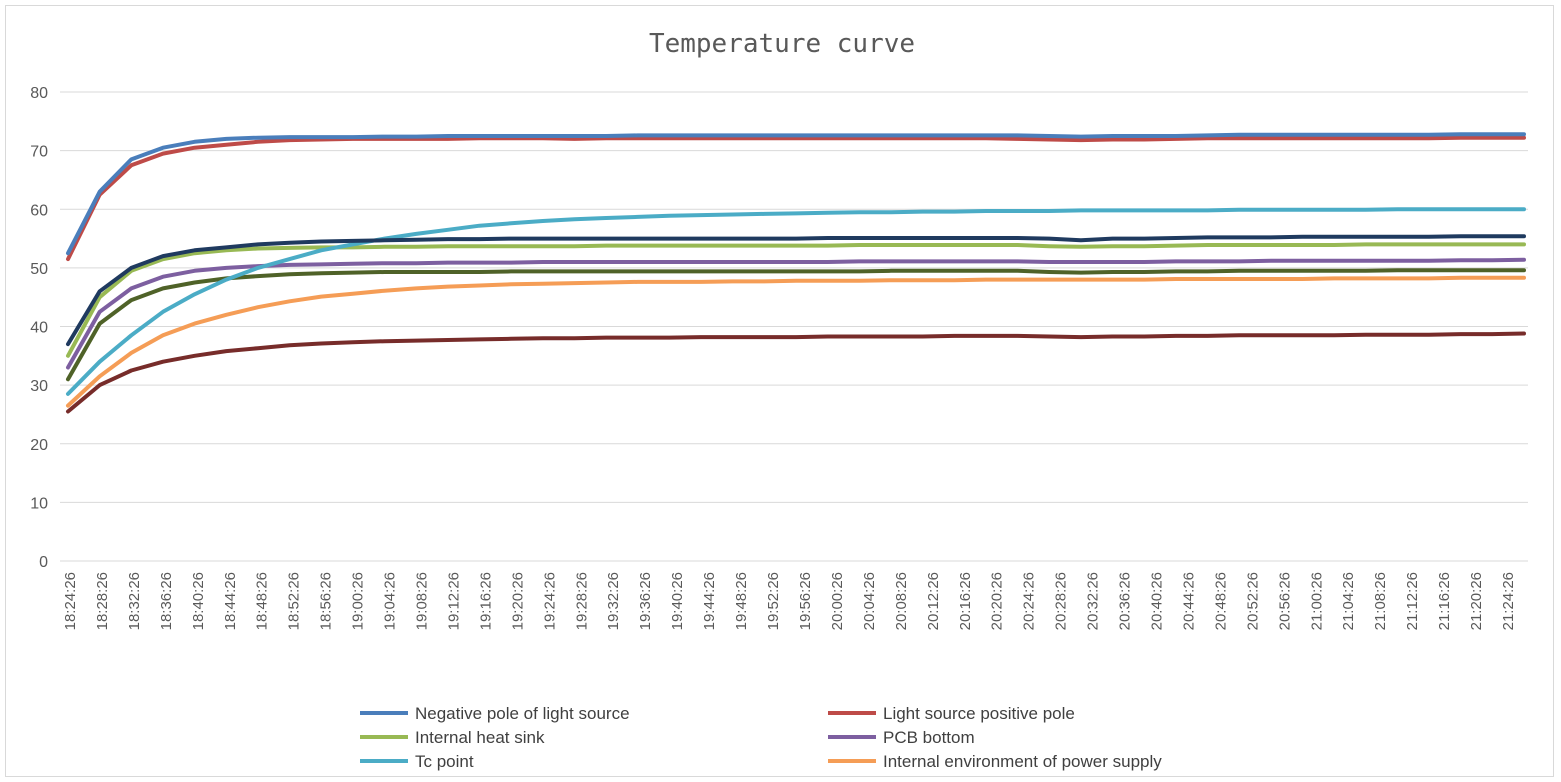  I want to click on x-tick-label: 20:56:26, so click(1284, 601).